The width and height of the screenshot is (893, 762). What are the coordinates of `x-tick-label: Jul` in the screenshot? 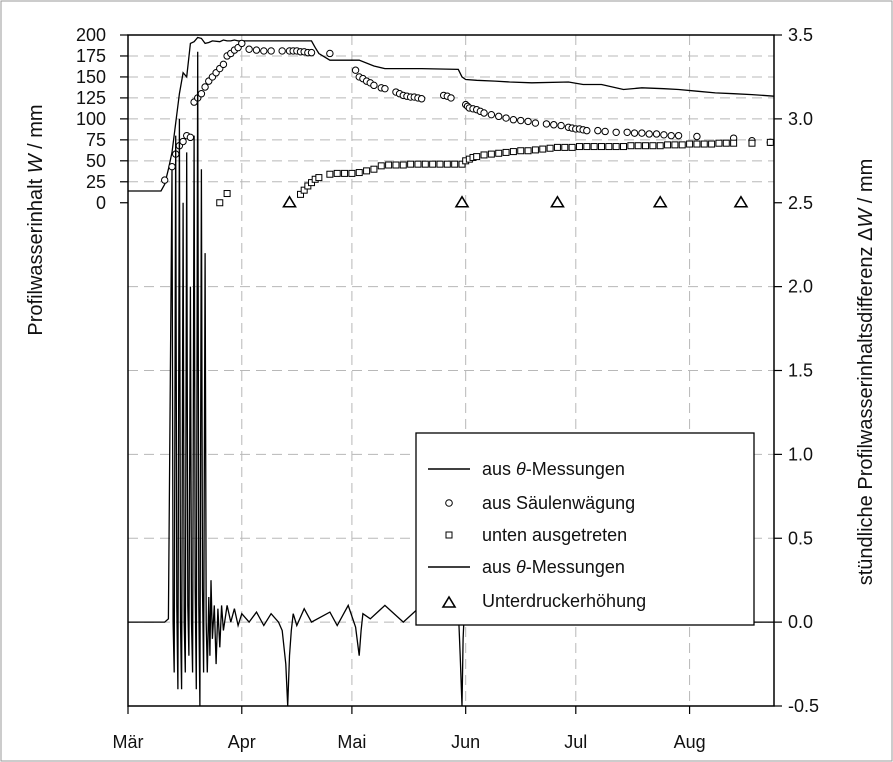 It's located at (575, 742).